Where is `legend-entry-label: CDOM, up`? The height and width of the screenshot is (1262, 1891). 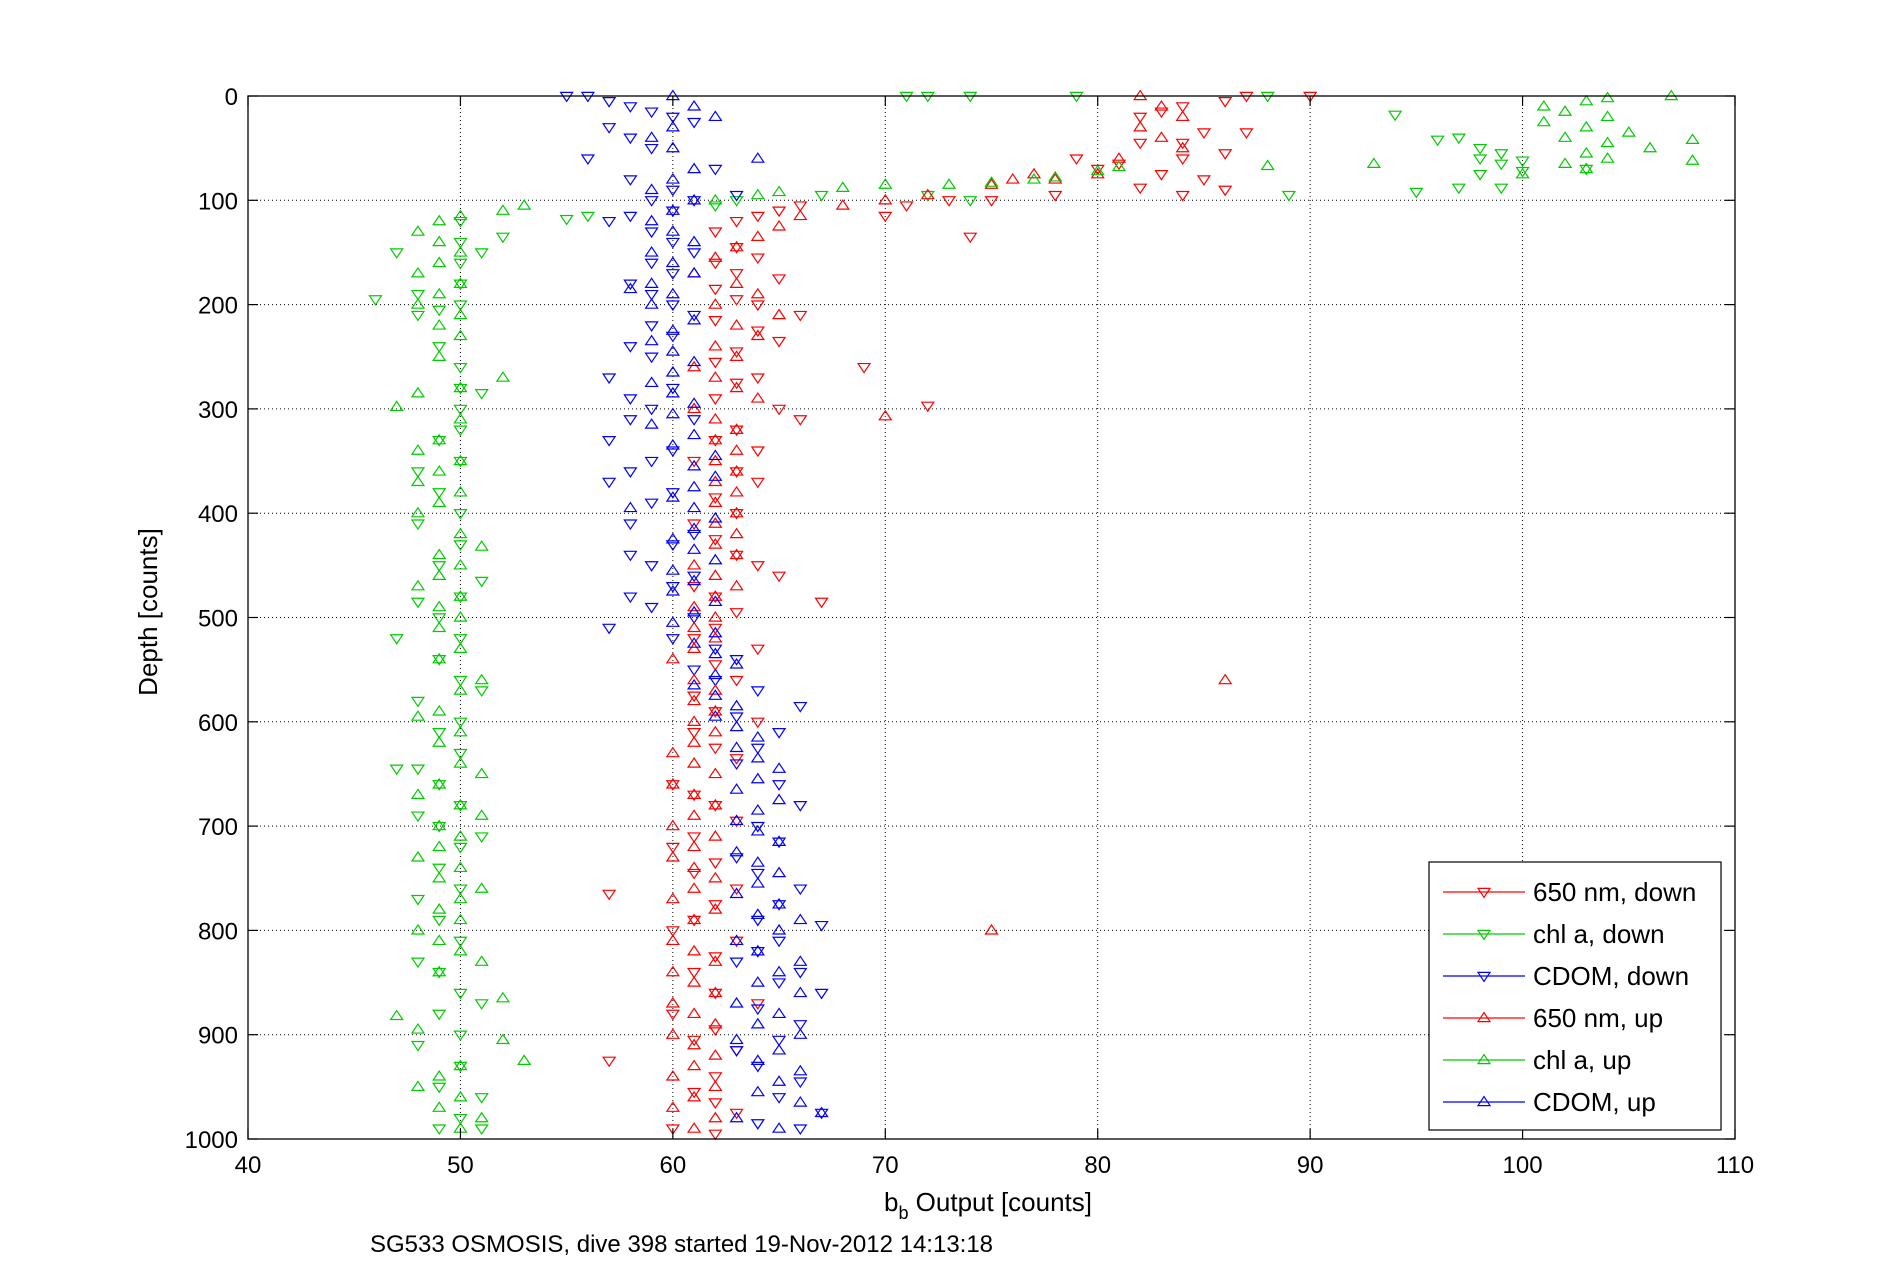 legend-entry-label: CDOM, up is located at coordinates (1594, 1102).